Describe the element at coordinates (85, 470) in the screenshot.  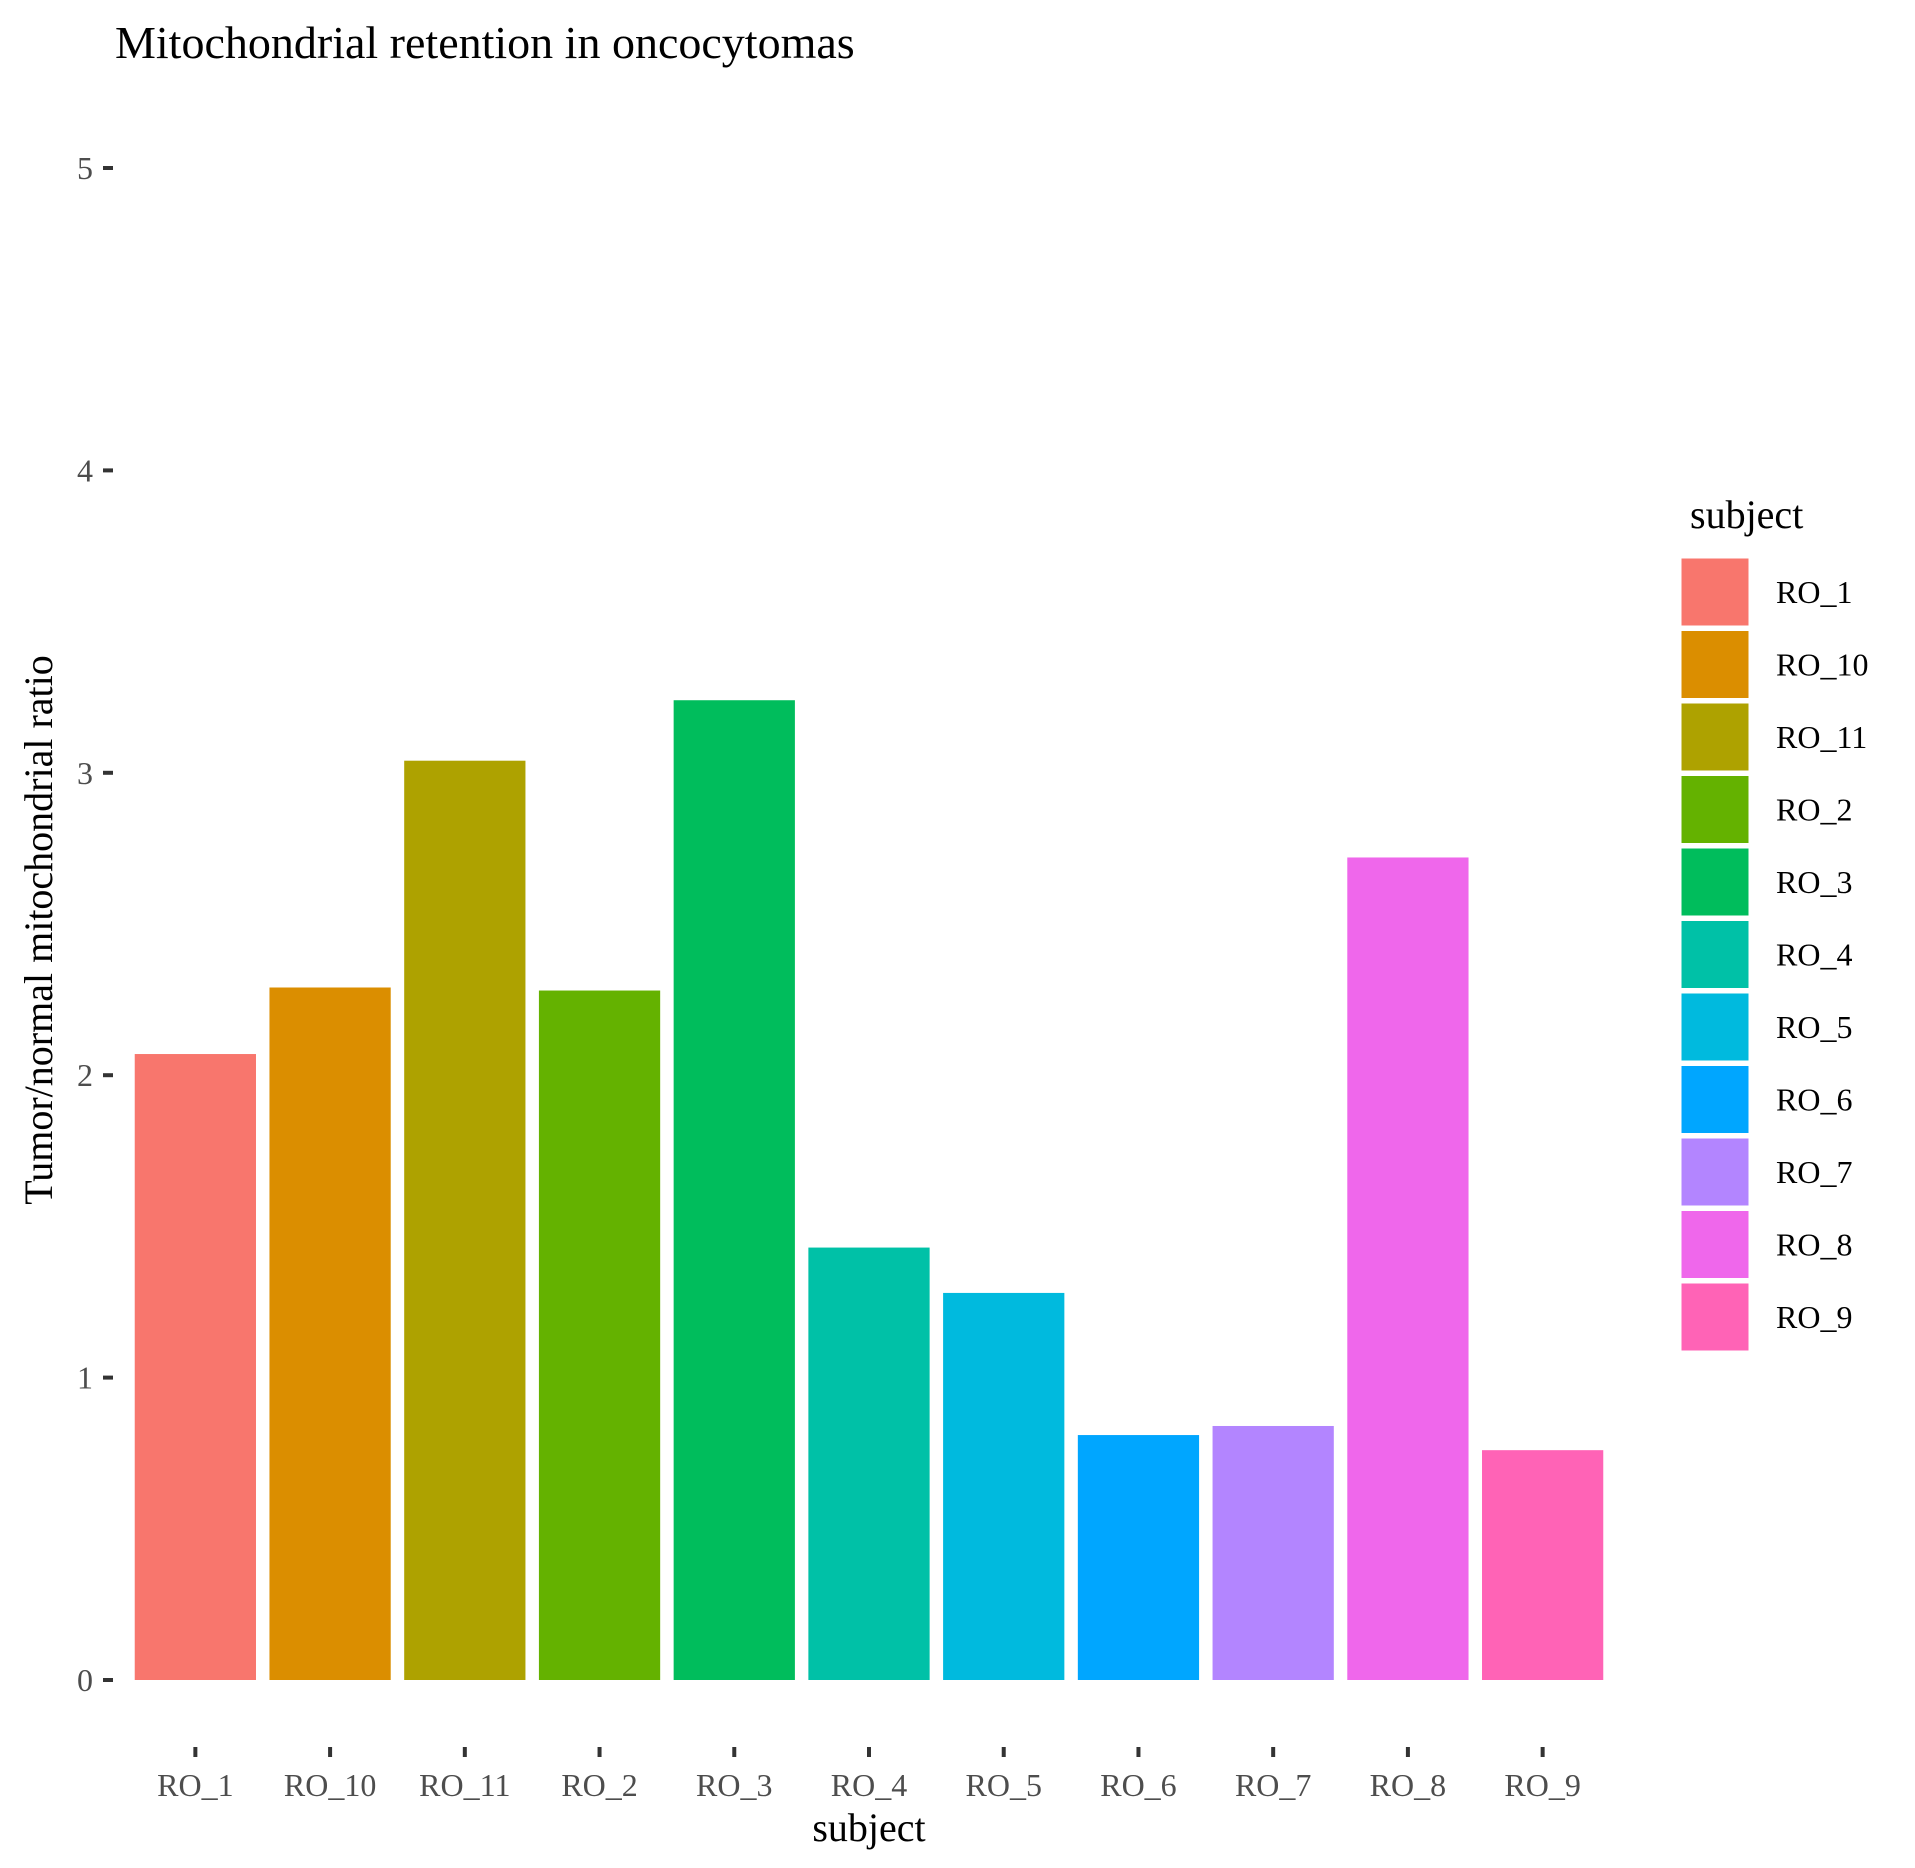
I see `y-tick-label: 4` at that location.